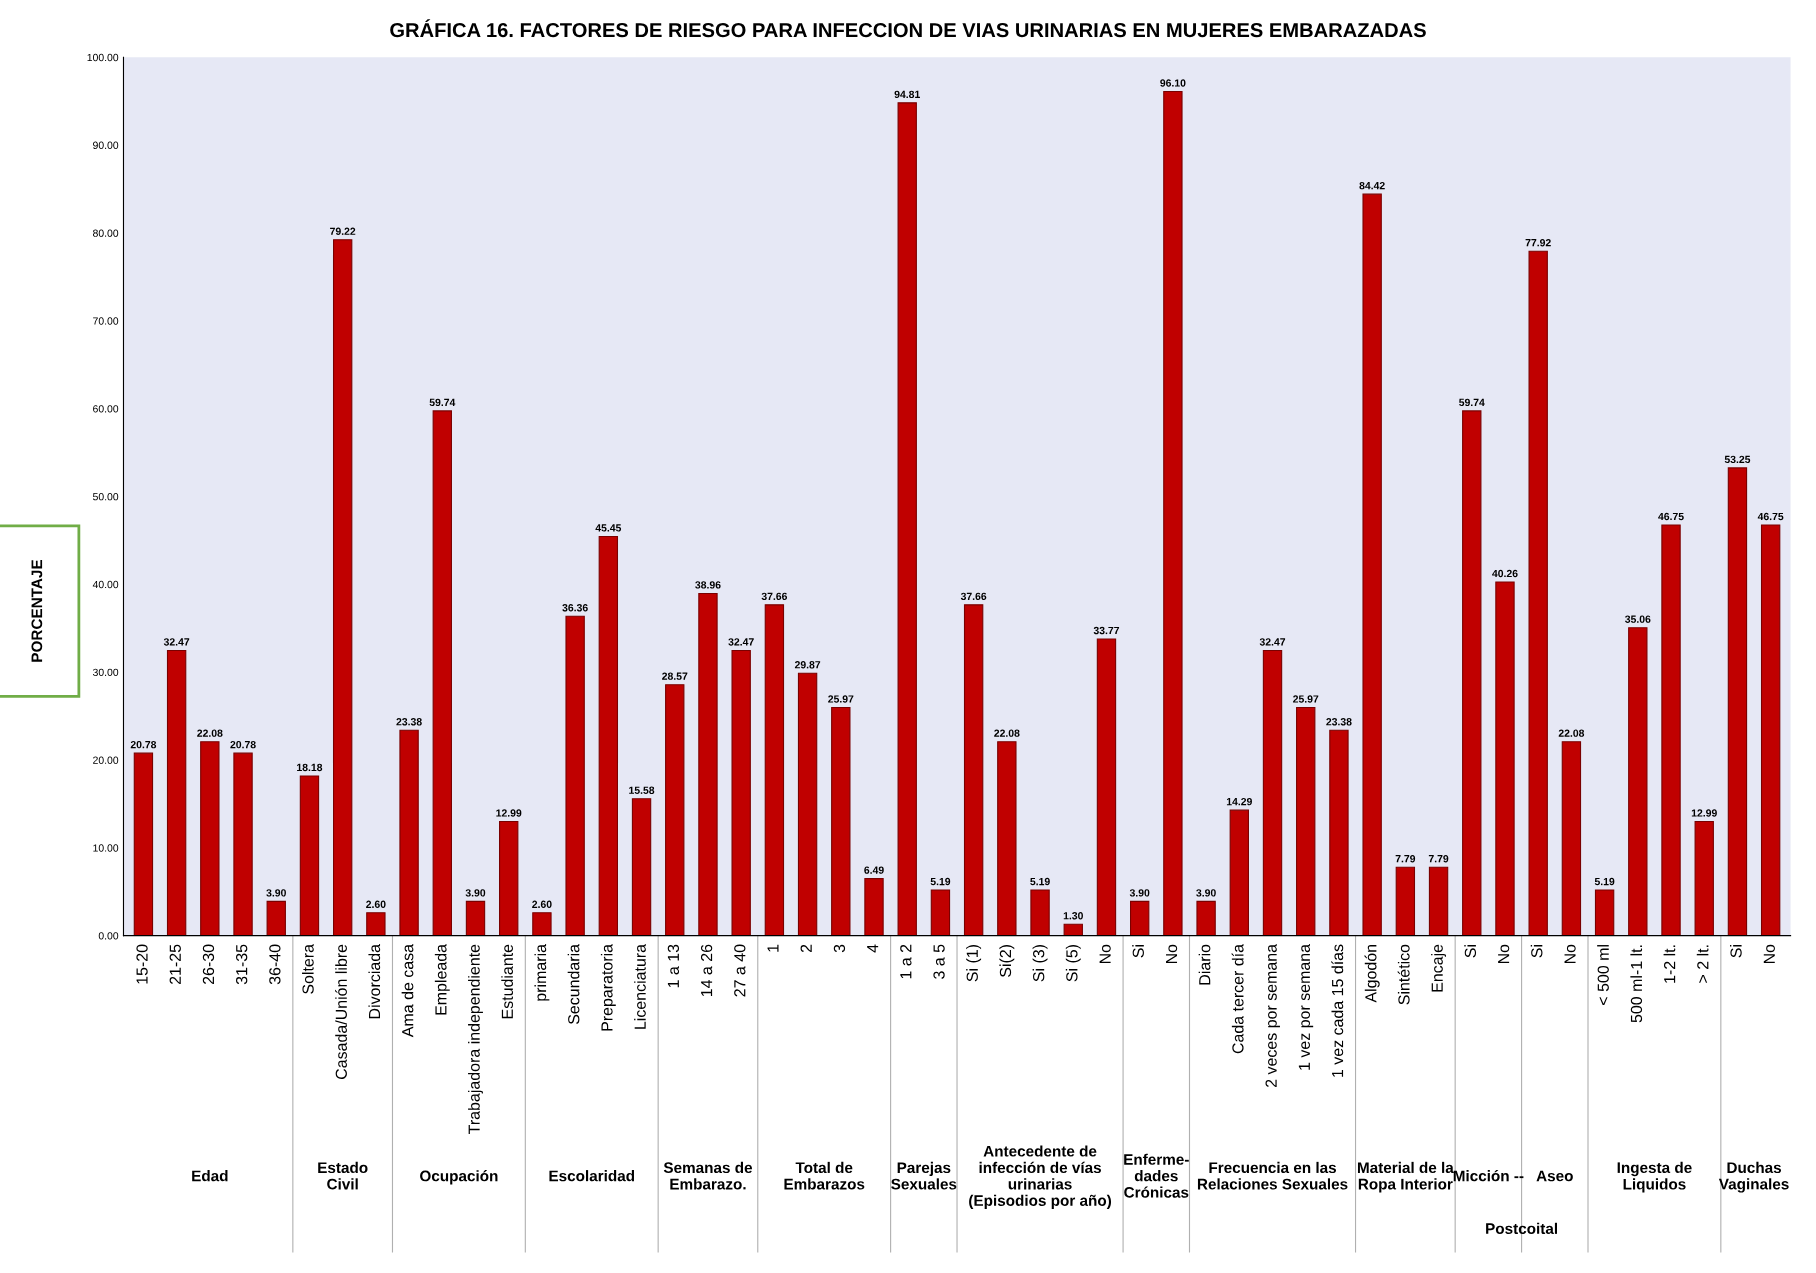  What do you see at coordinates (108, 936) in the screenshot?
I see `y-tick-label: 0.00` at bounding box center [108, 936].